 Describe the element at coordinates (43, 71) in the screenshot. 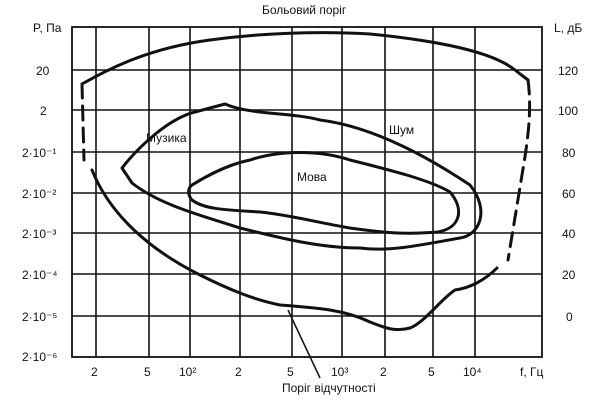

I see `left-tick: 20` at that location.